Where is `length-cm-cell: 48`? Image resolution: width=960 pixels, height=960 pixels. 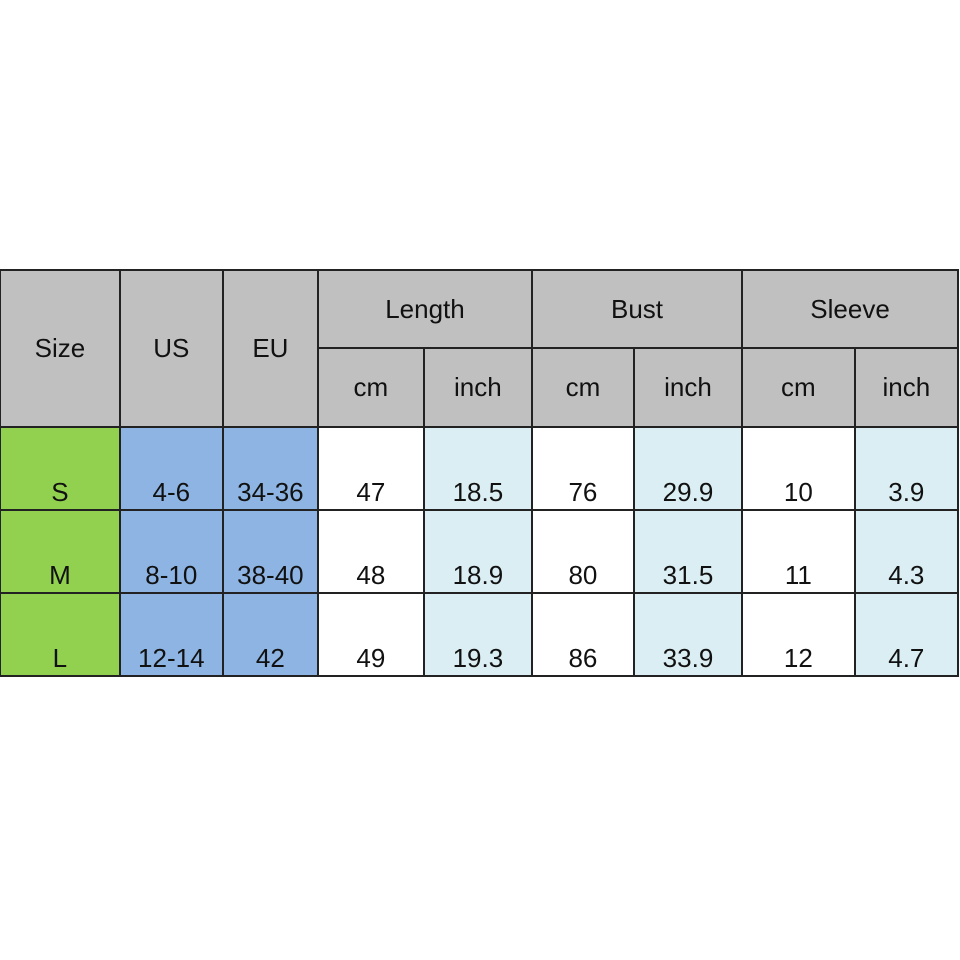
length-cm-cell: 48 is located at coordinates (370, 551).